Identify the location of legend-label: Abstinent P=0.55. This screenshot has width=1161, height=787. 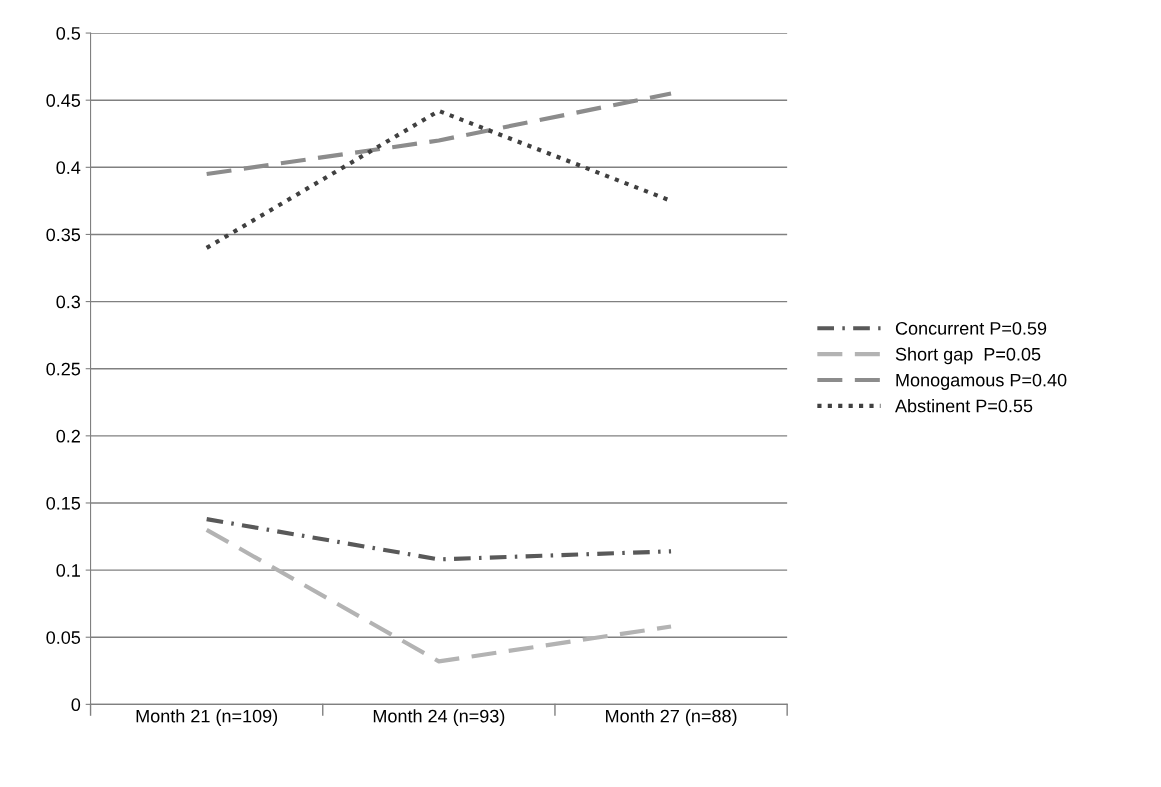
(964, 406).